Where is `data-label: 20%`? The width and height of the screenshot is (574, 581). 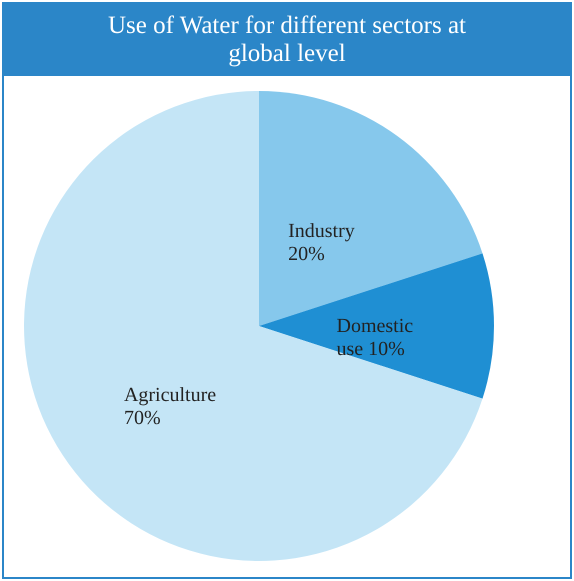
data-label: 20% is located at coordinates (306, 253).